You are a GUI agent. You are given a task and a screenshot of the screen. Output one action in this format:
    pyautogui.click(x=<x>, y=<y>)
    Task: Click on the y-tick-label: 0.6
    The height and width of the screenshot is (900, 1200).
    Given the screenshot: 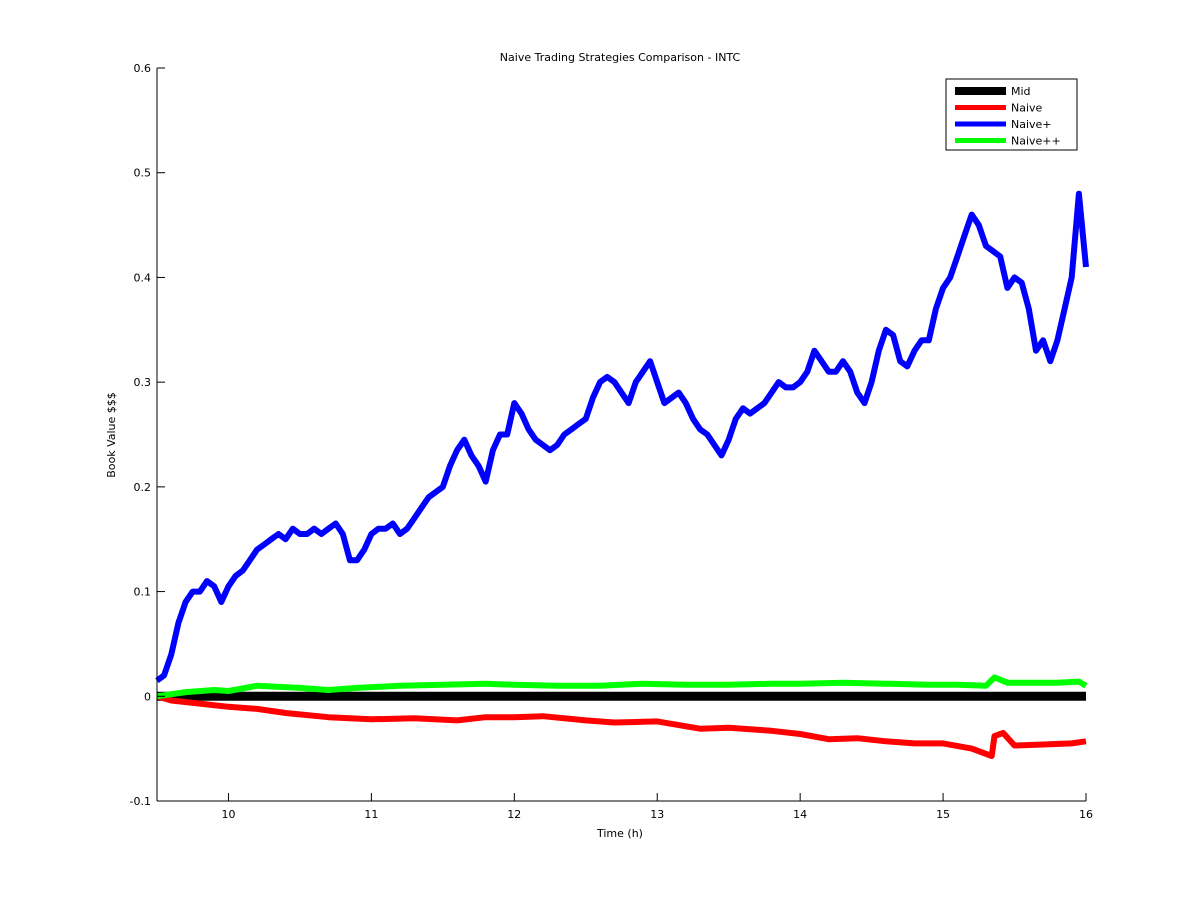 What is the action you would take?
    pyautogui.click(x=143, y=68)
    